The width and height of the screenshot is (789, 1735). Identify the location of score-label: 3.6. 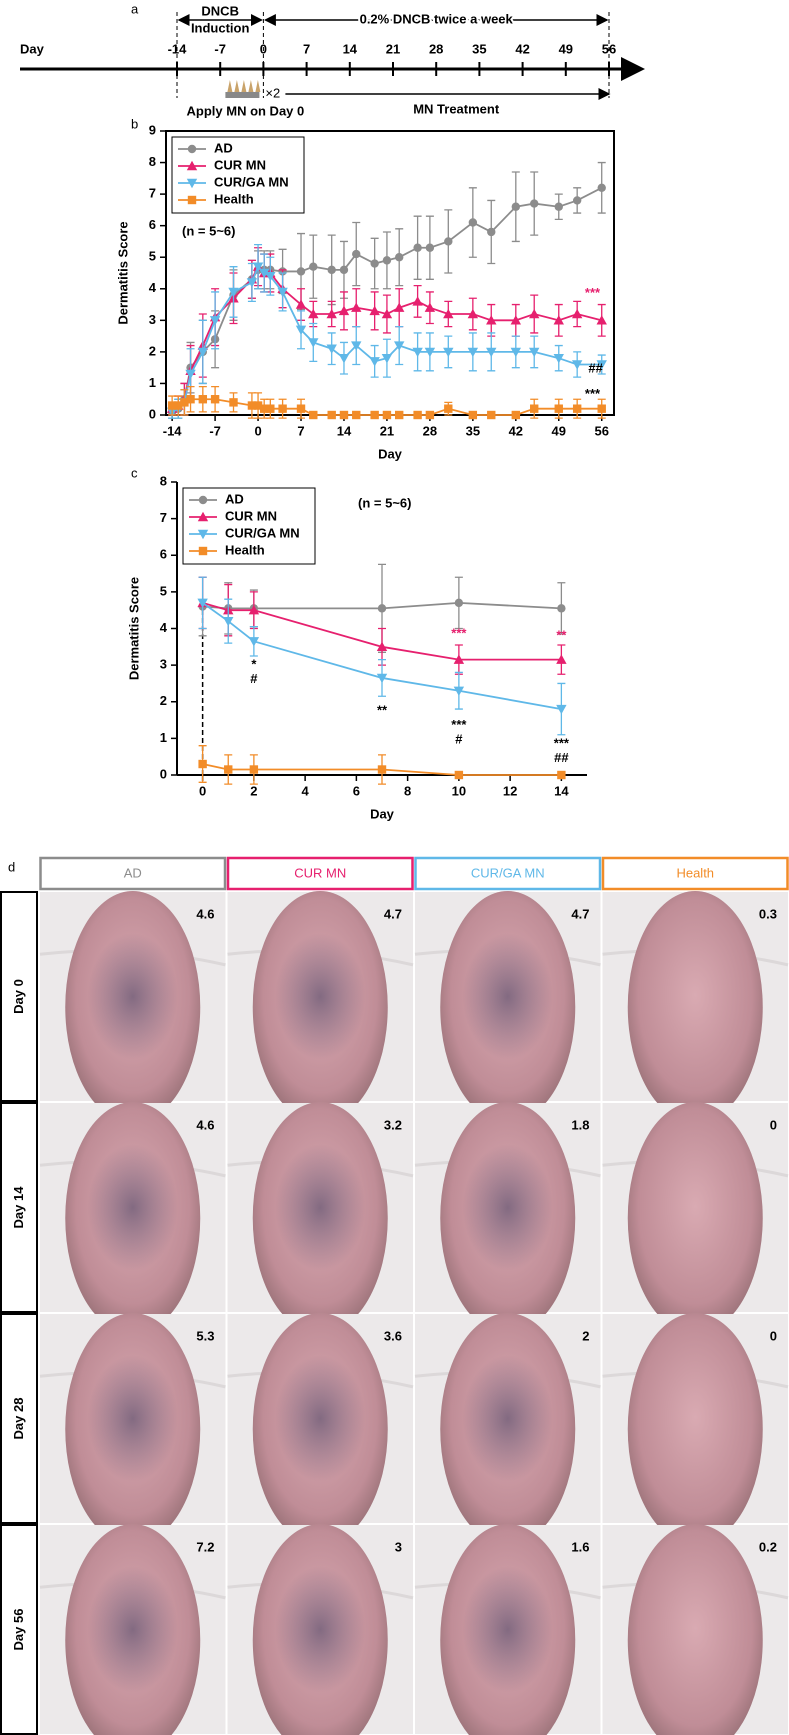
(393, 1335).